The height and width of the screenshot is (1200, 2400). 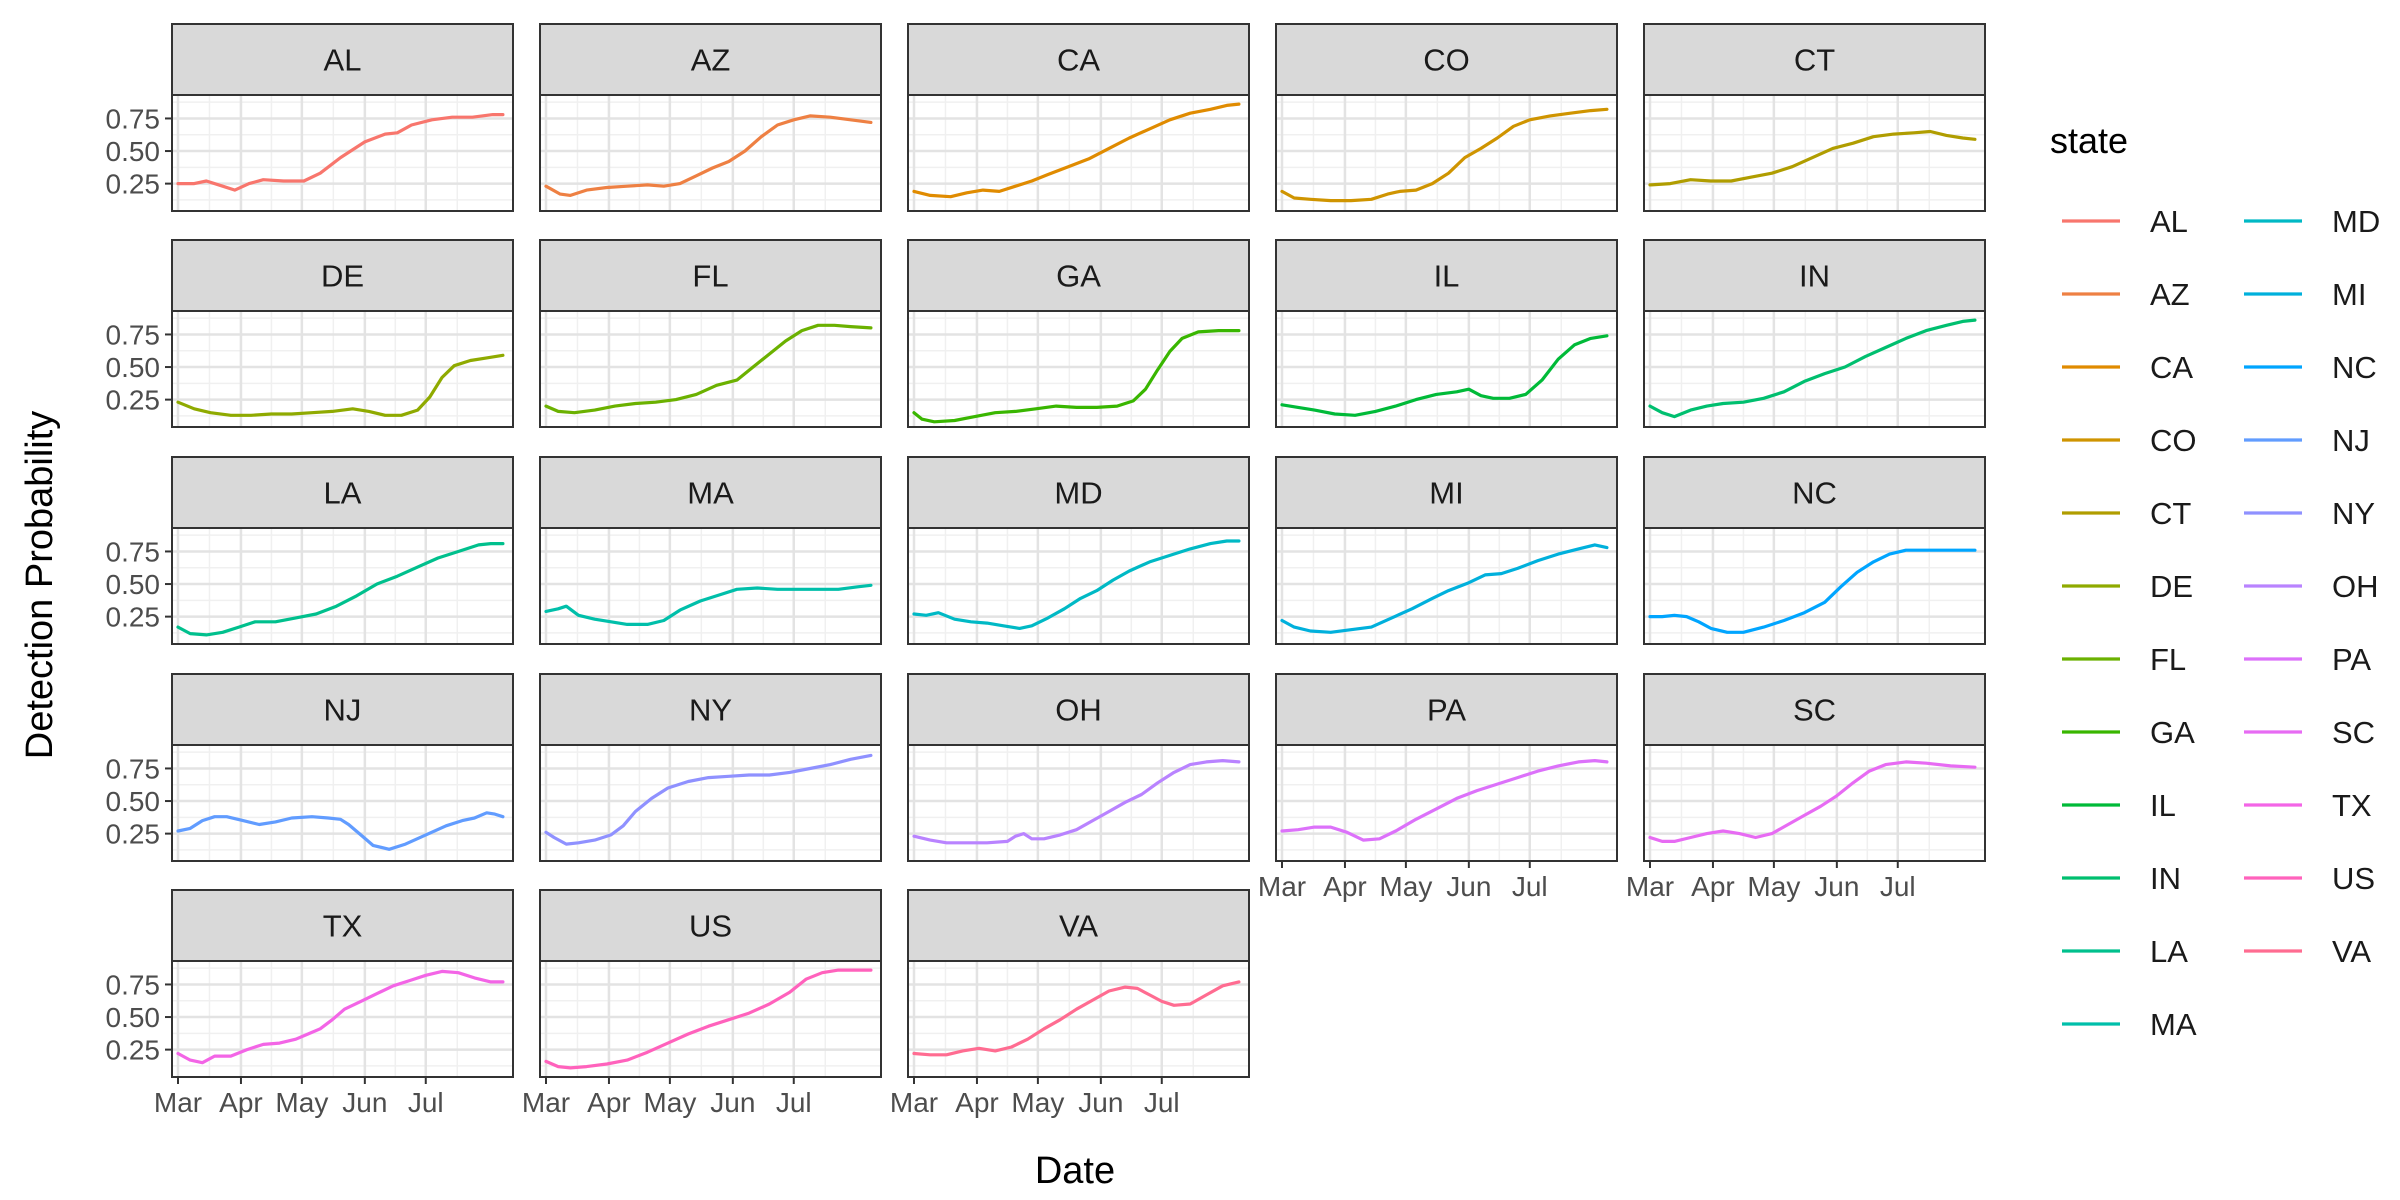 What do you see at coordinates (2309, 732) in the screenshot?
I see `legend-item-sc: SC` at bounding box center [2309, 732].